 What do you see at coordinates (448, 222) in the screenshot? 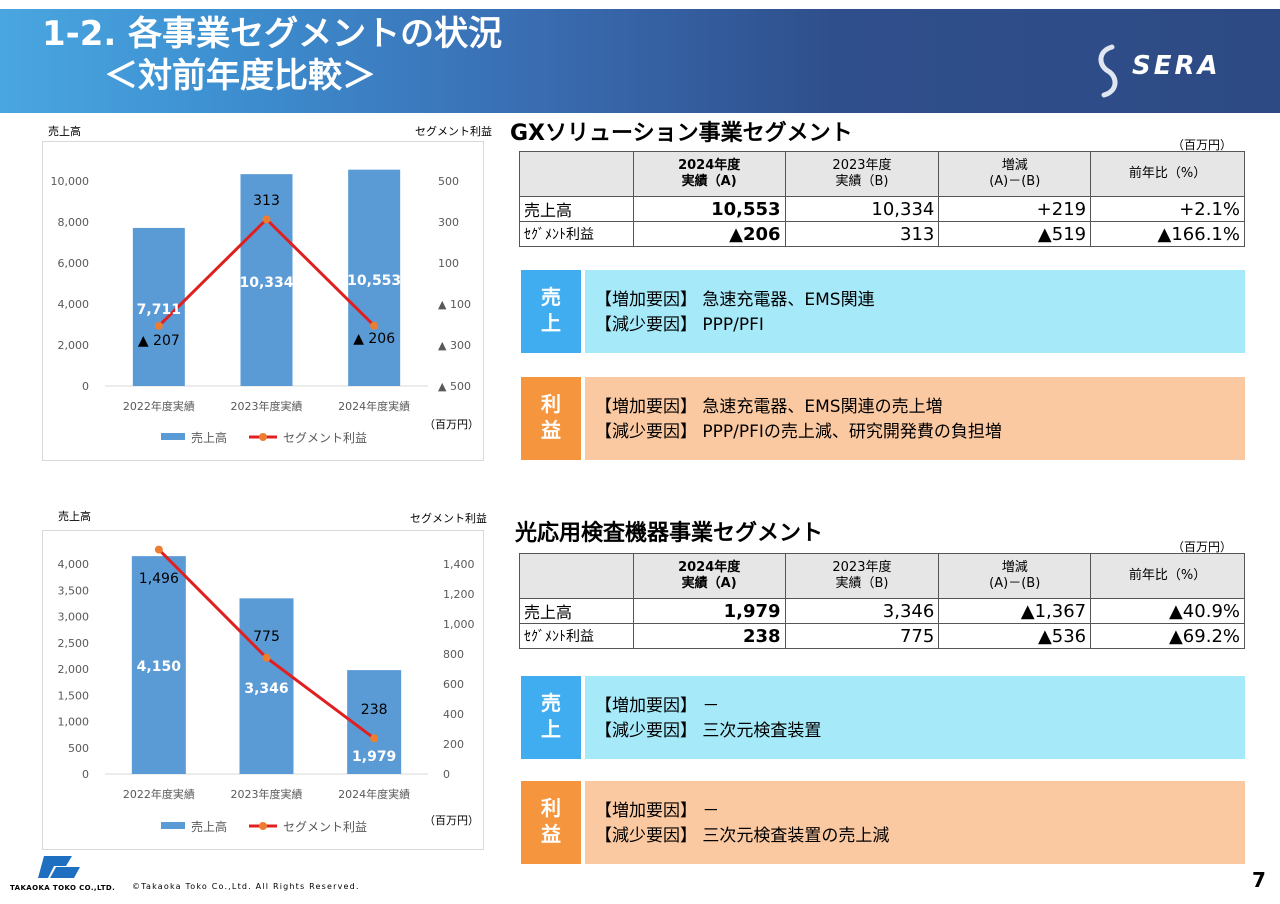
I see `right-tick-label: 300` at bounding box center [448, 222].